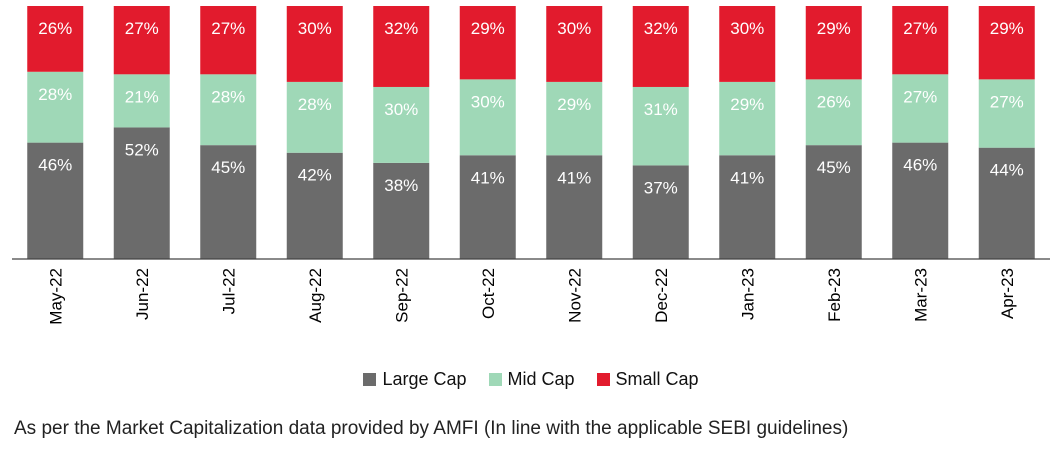  I want to click on x-tick-label-jan-23: Jan-23, so click(747, 294).